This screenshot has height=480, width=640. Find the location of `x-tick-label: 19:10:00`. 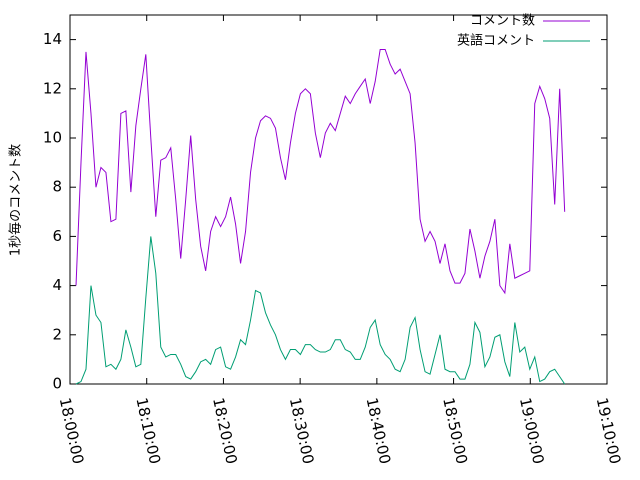

x-tick-label: 19:10:00 is located at coordinates (609, 431).